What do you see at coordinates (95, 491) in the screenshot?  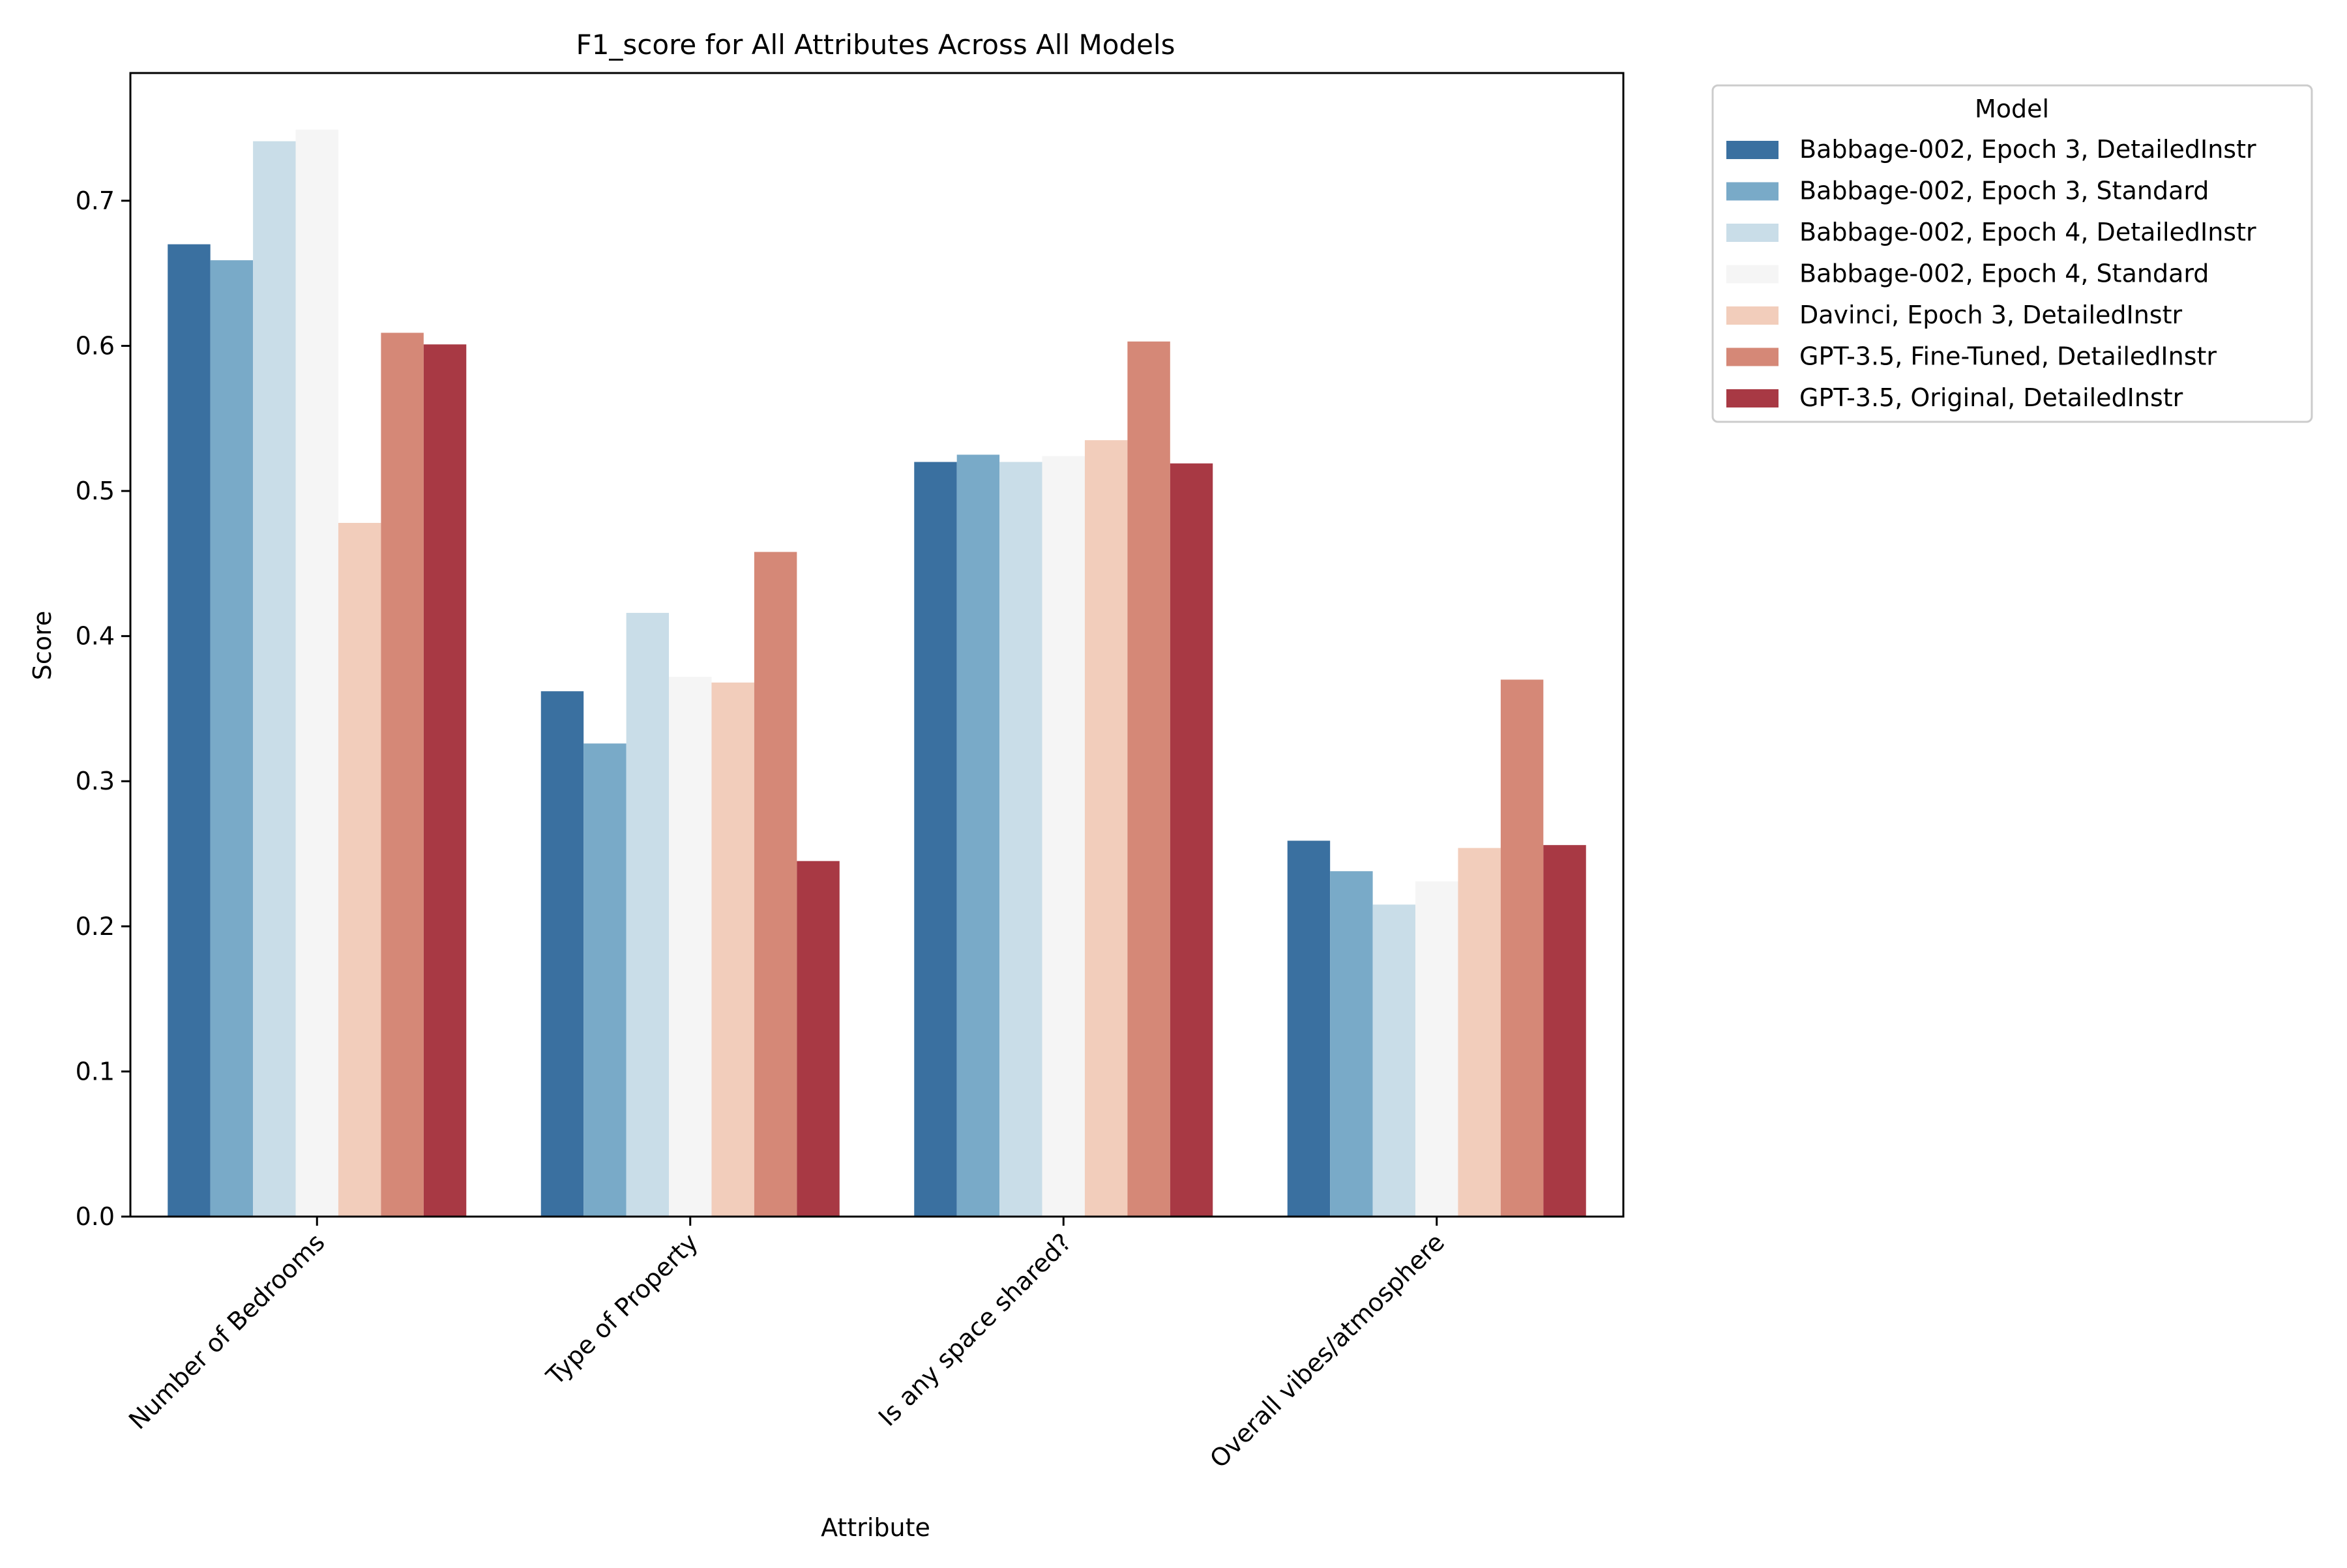 I see `y-tick-label: 0.5` at bounding box center [95, 491].